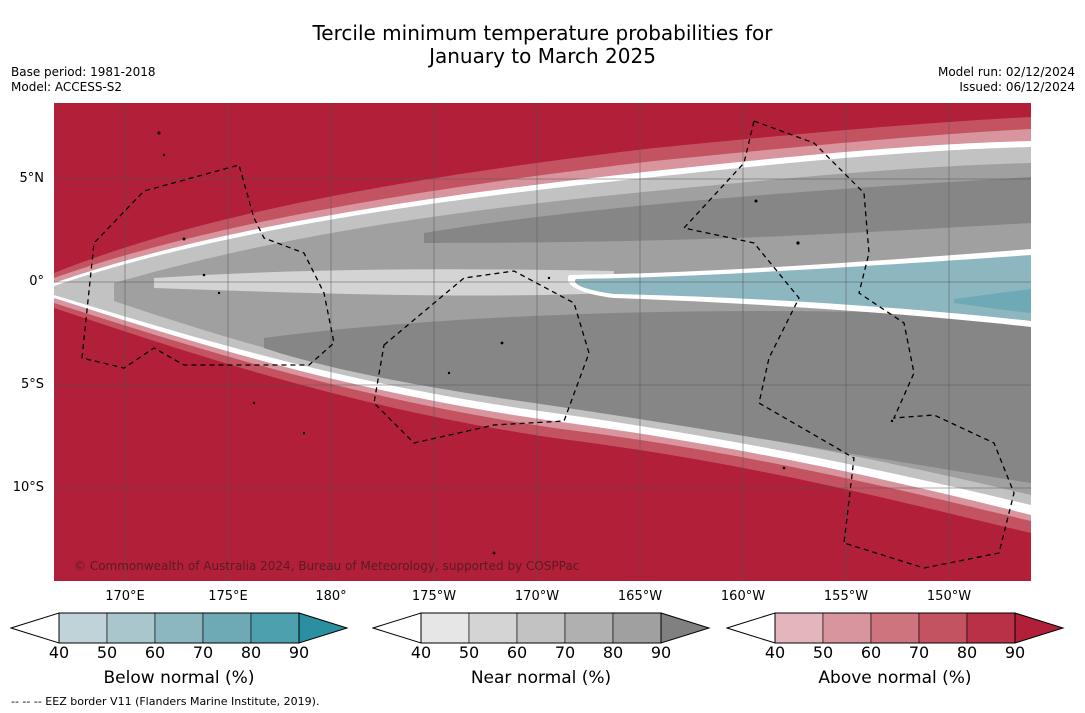 The image size is (1085, 713). I want to click on model-name: Model: ACCESS-S2, so click(67, 87).